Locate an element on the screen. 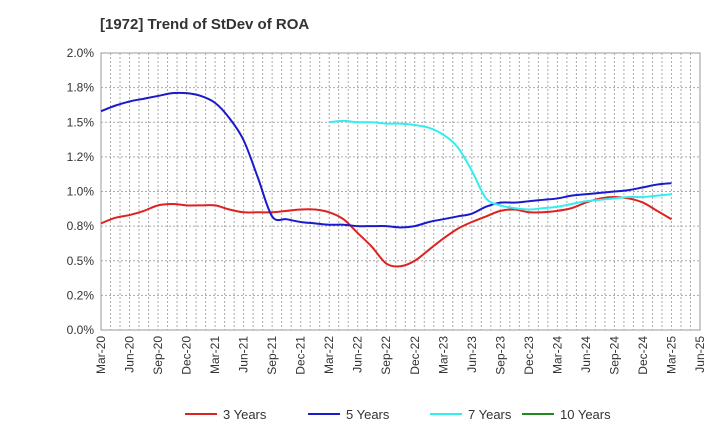 The height and width of the screenshot is (440, 720). x-tick-label: Jun-25 is located at coordinates (700, 354).